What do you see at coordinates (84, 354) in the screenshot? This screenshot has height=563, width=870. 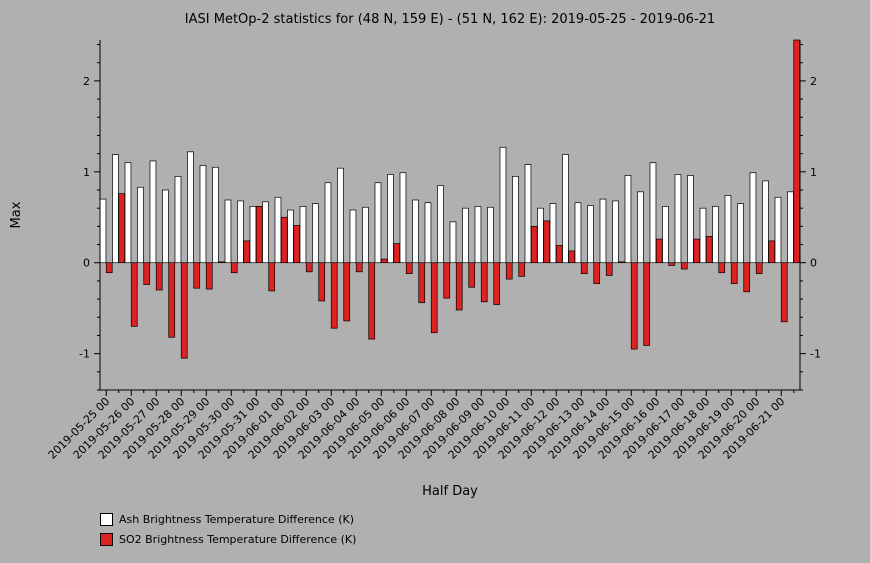 I see `y-tick-label-left: -1` at bounding box center [84, 354].